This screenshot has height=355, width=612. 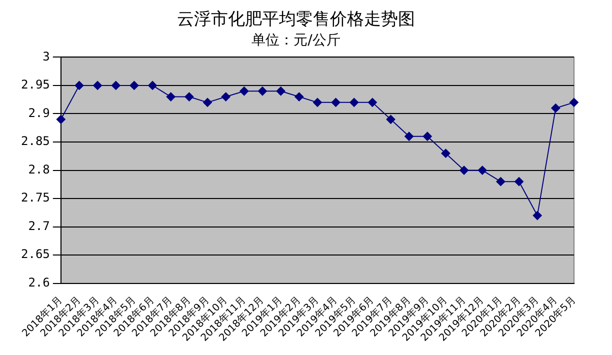 I want to click on y-tick-label: 2.9, so click(x=39, y=113).